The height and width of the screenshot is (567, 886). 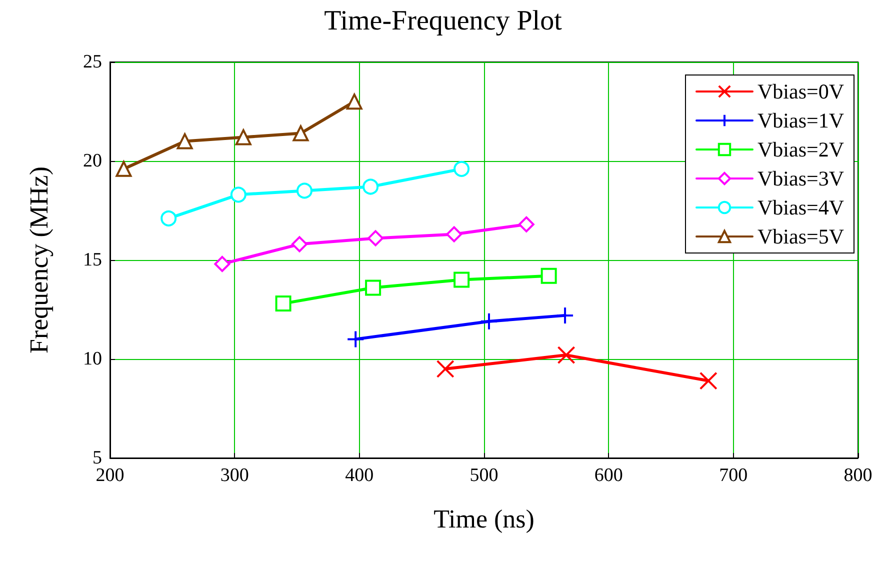 I want to click on legend-label: Vbias=3V, so click(x=801, y=178).